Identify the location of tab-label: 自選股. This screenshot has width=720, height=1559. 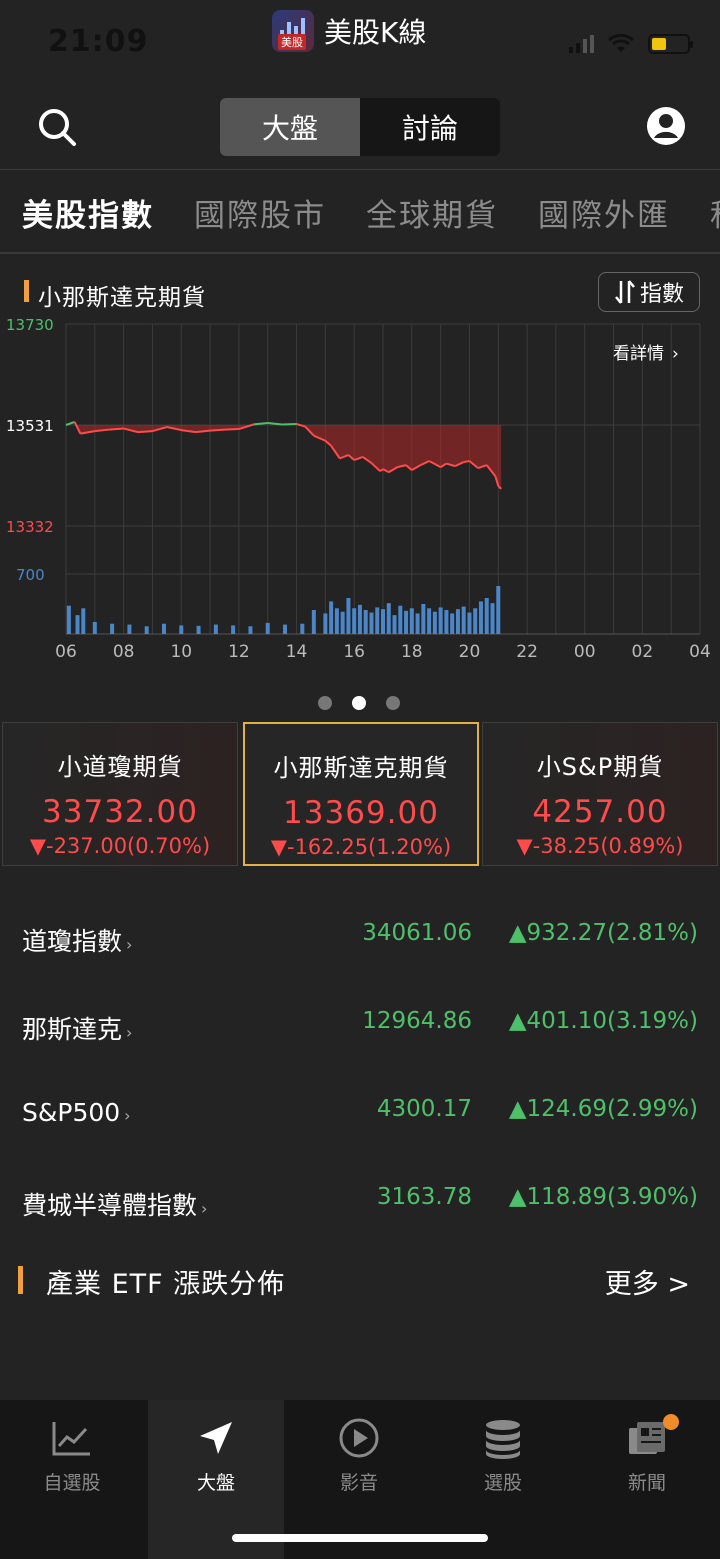
(72, 1483).